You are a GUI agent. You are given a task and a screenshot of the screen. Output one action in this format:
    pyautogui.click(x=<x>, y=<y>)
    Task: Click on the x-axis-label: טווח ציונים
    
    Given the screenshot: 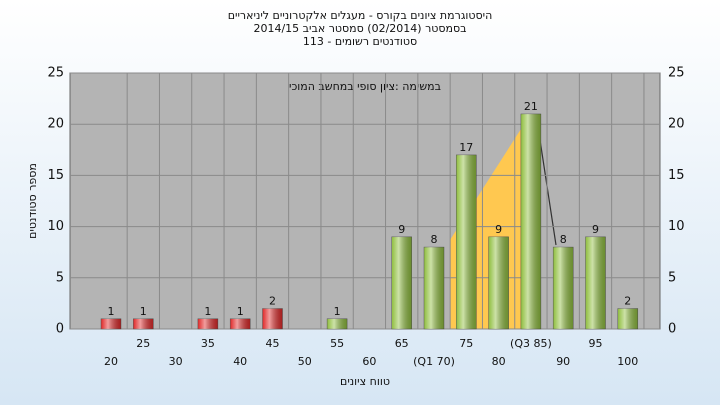 What is the action you would take?
    pyautogui.click(x=365, y=381)
    